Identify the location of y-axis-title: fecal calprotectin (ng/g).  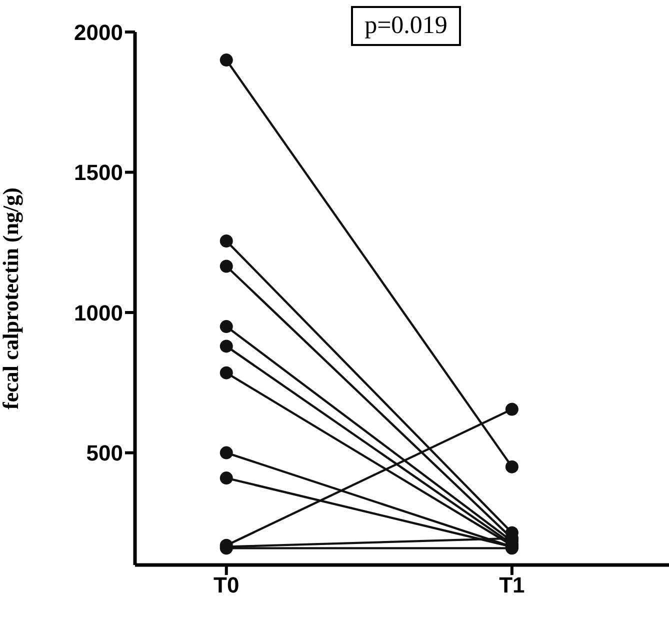
(11, 299).